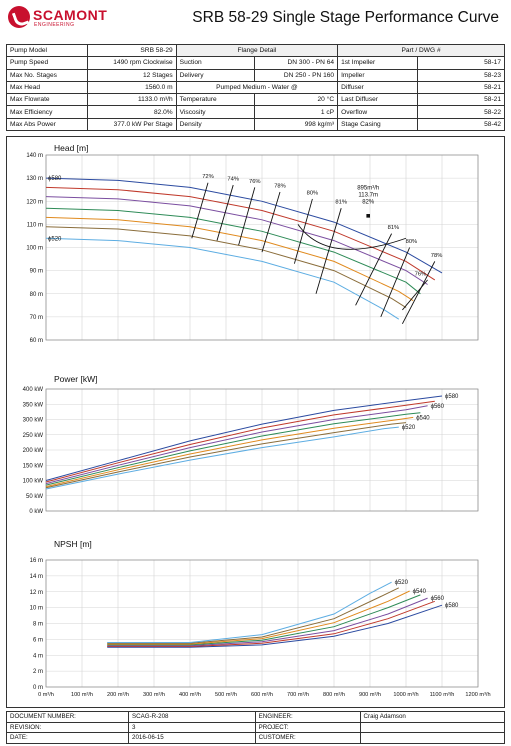 This screenshot has height=746, width=511. Describe the element at coordinates (71, 148) in the screenshot. I see `head-chart-title: Head [m]` at that location.